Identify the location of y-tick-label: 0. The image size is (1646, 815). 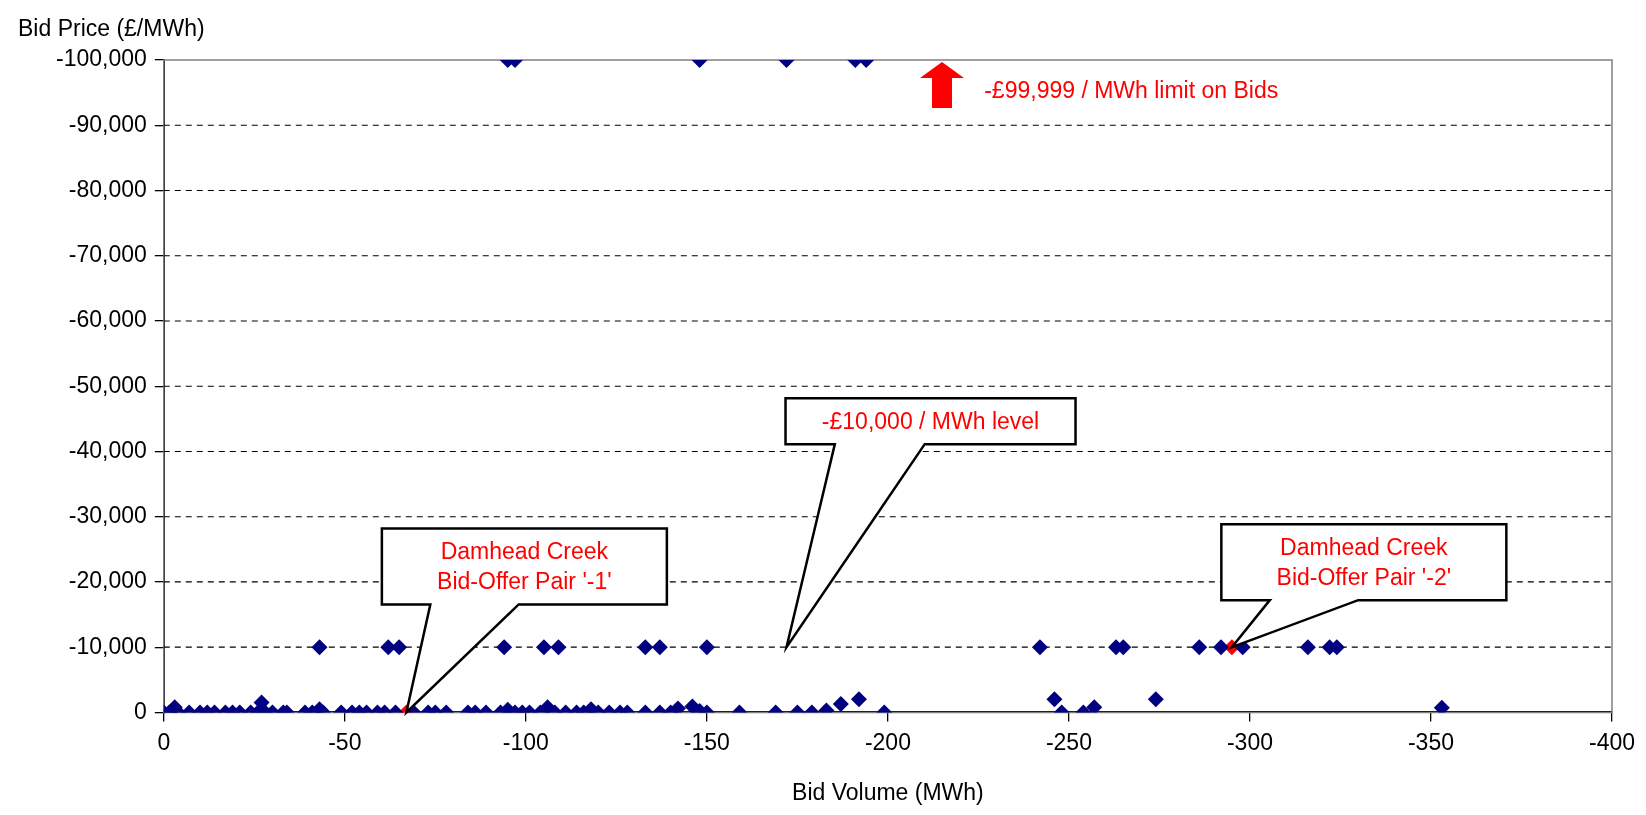
(140, 710).